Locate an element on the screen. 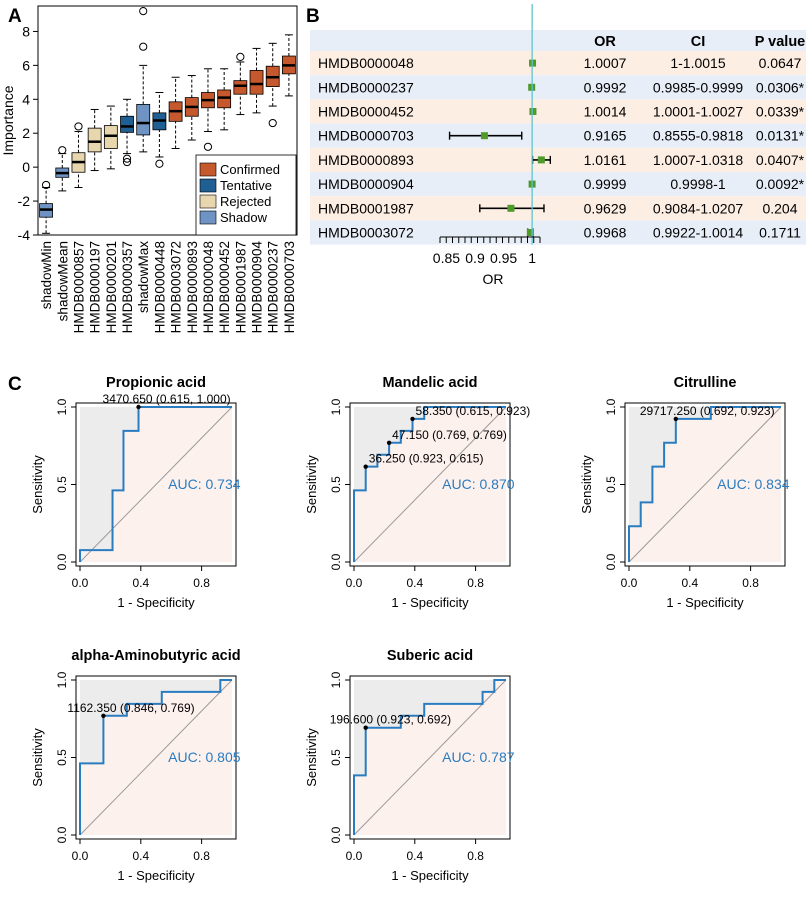 The image size is (809, 899). roc-threshold-label: 58.350 (0.615, 0.923) is located at coordinates (473, 411).